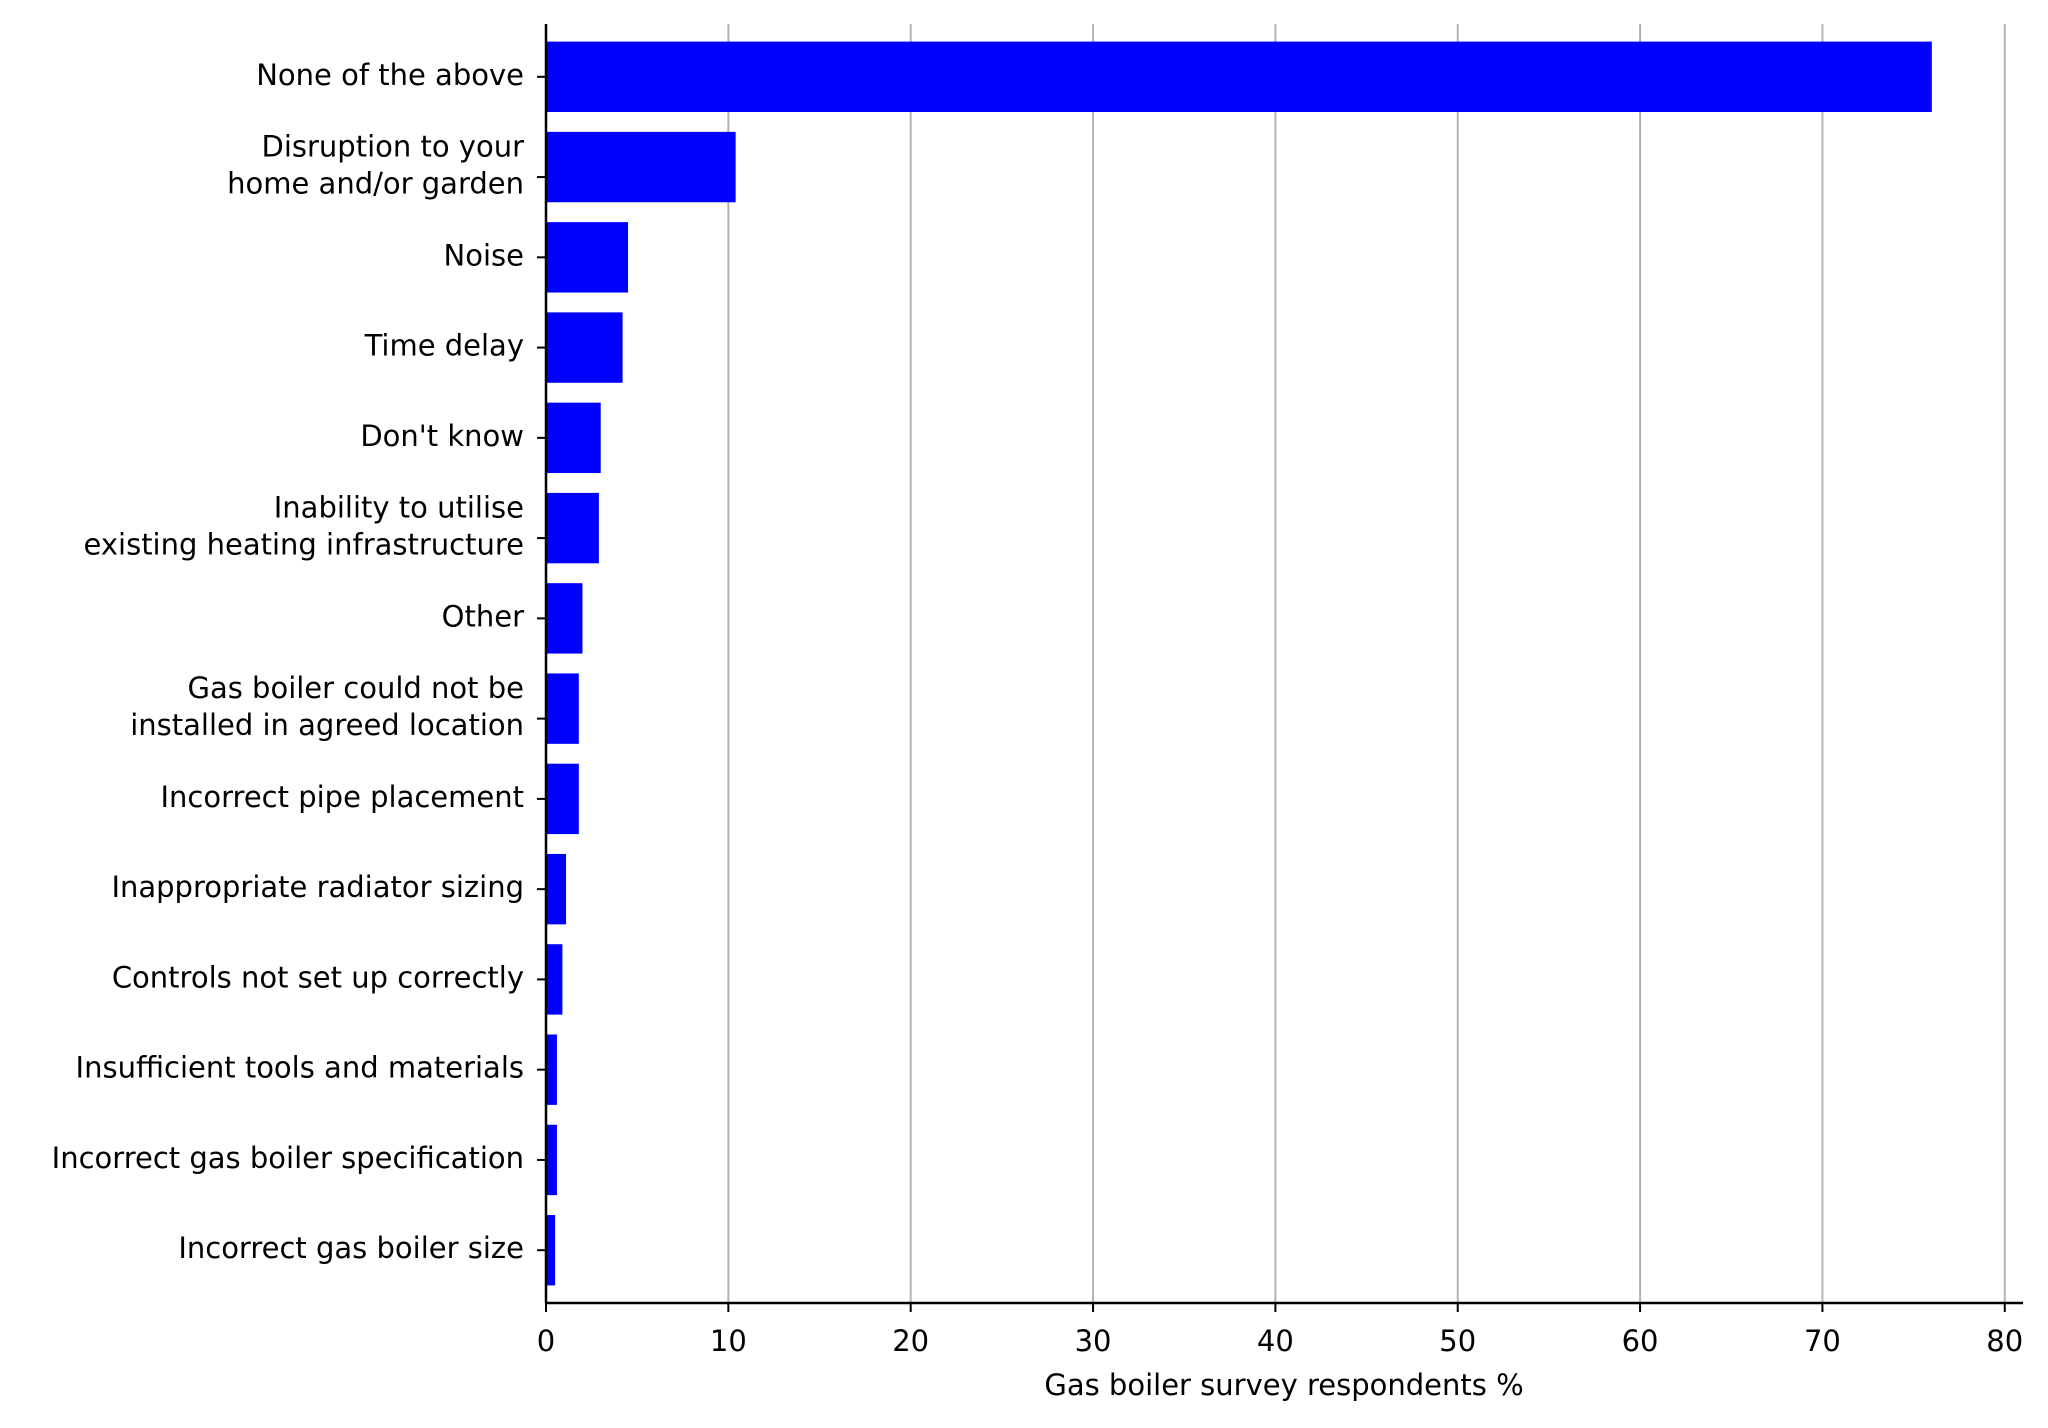 Image resolution: width=2048 pixels, height=1428 pixels. What do you see at coordinates (1275, 1341) in the screenshot?
I see `x-tick-label: 40` at bounding box center [1275, 1341].